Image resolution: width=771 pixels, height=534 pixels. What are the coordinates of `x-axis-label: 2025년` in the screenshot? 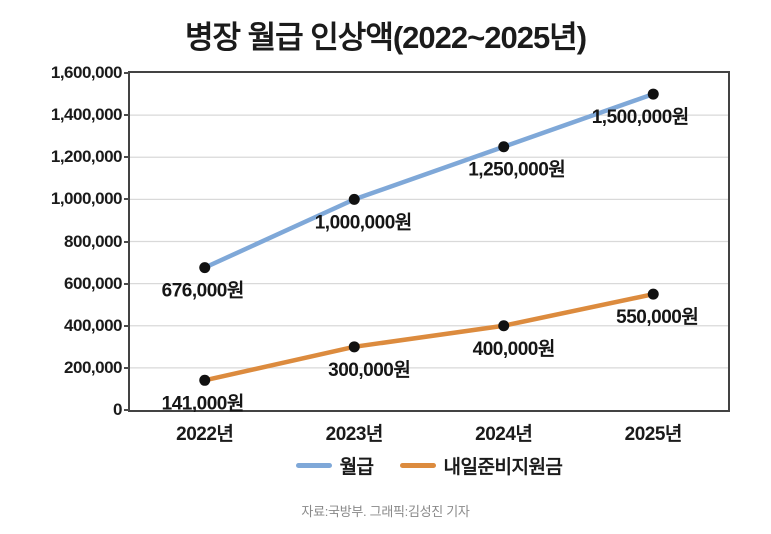 It's located at (653, 434).